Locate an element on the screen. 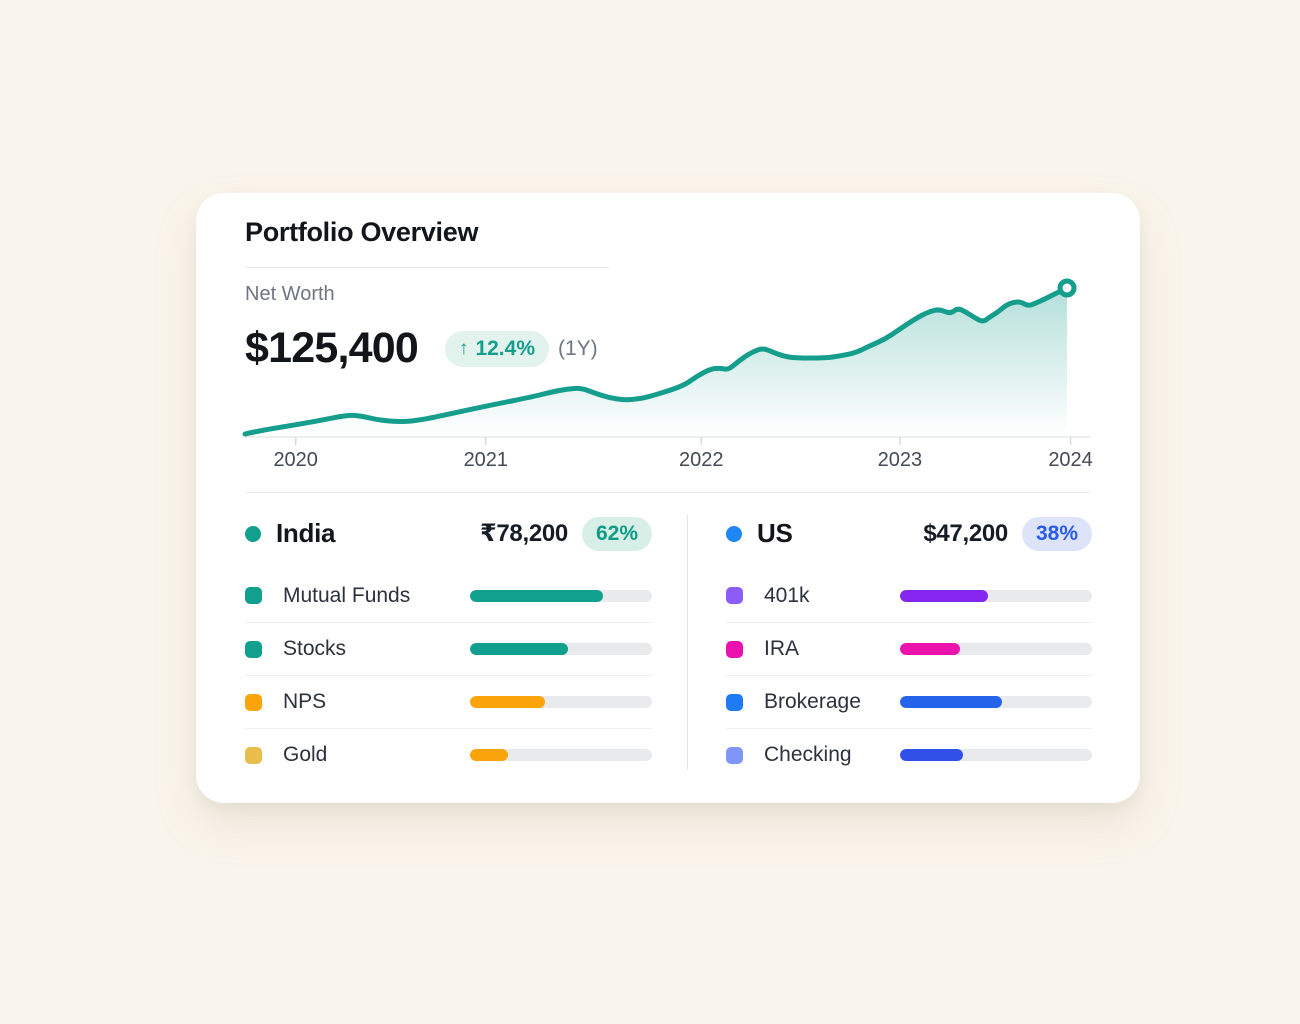 The height and width of the screenshot is (1024, 1300). row-label: IRA is located at coordinates (782, 648).